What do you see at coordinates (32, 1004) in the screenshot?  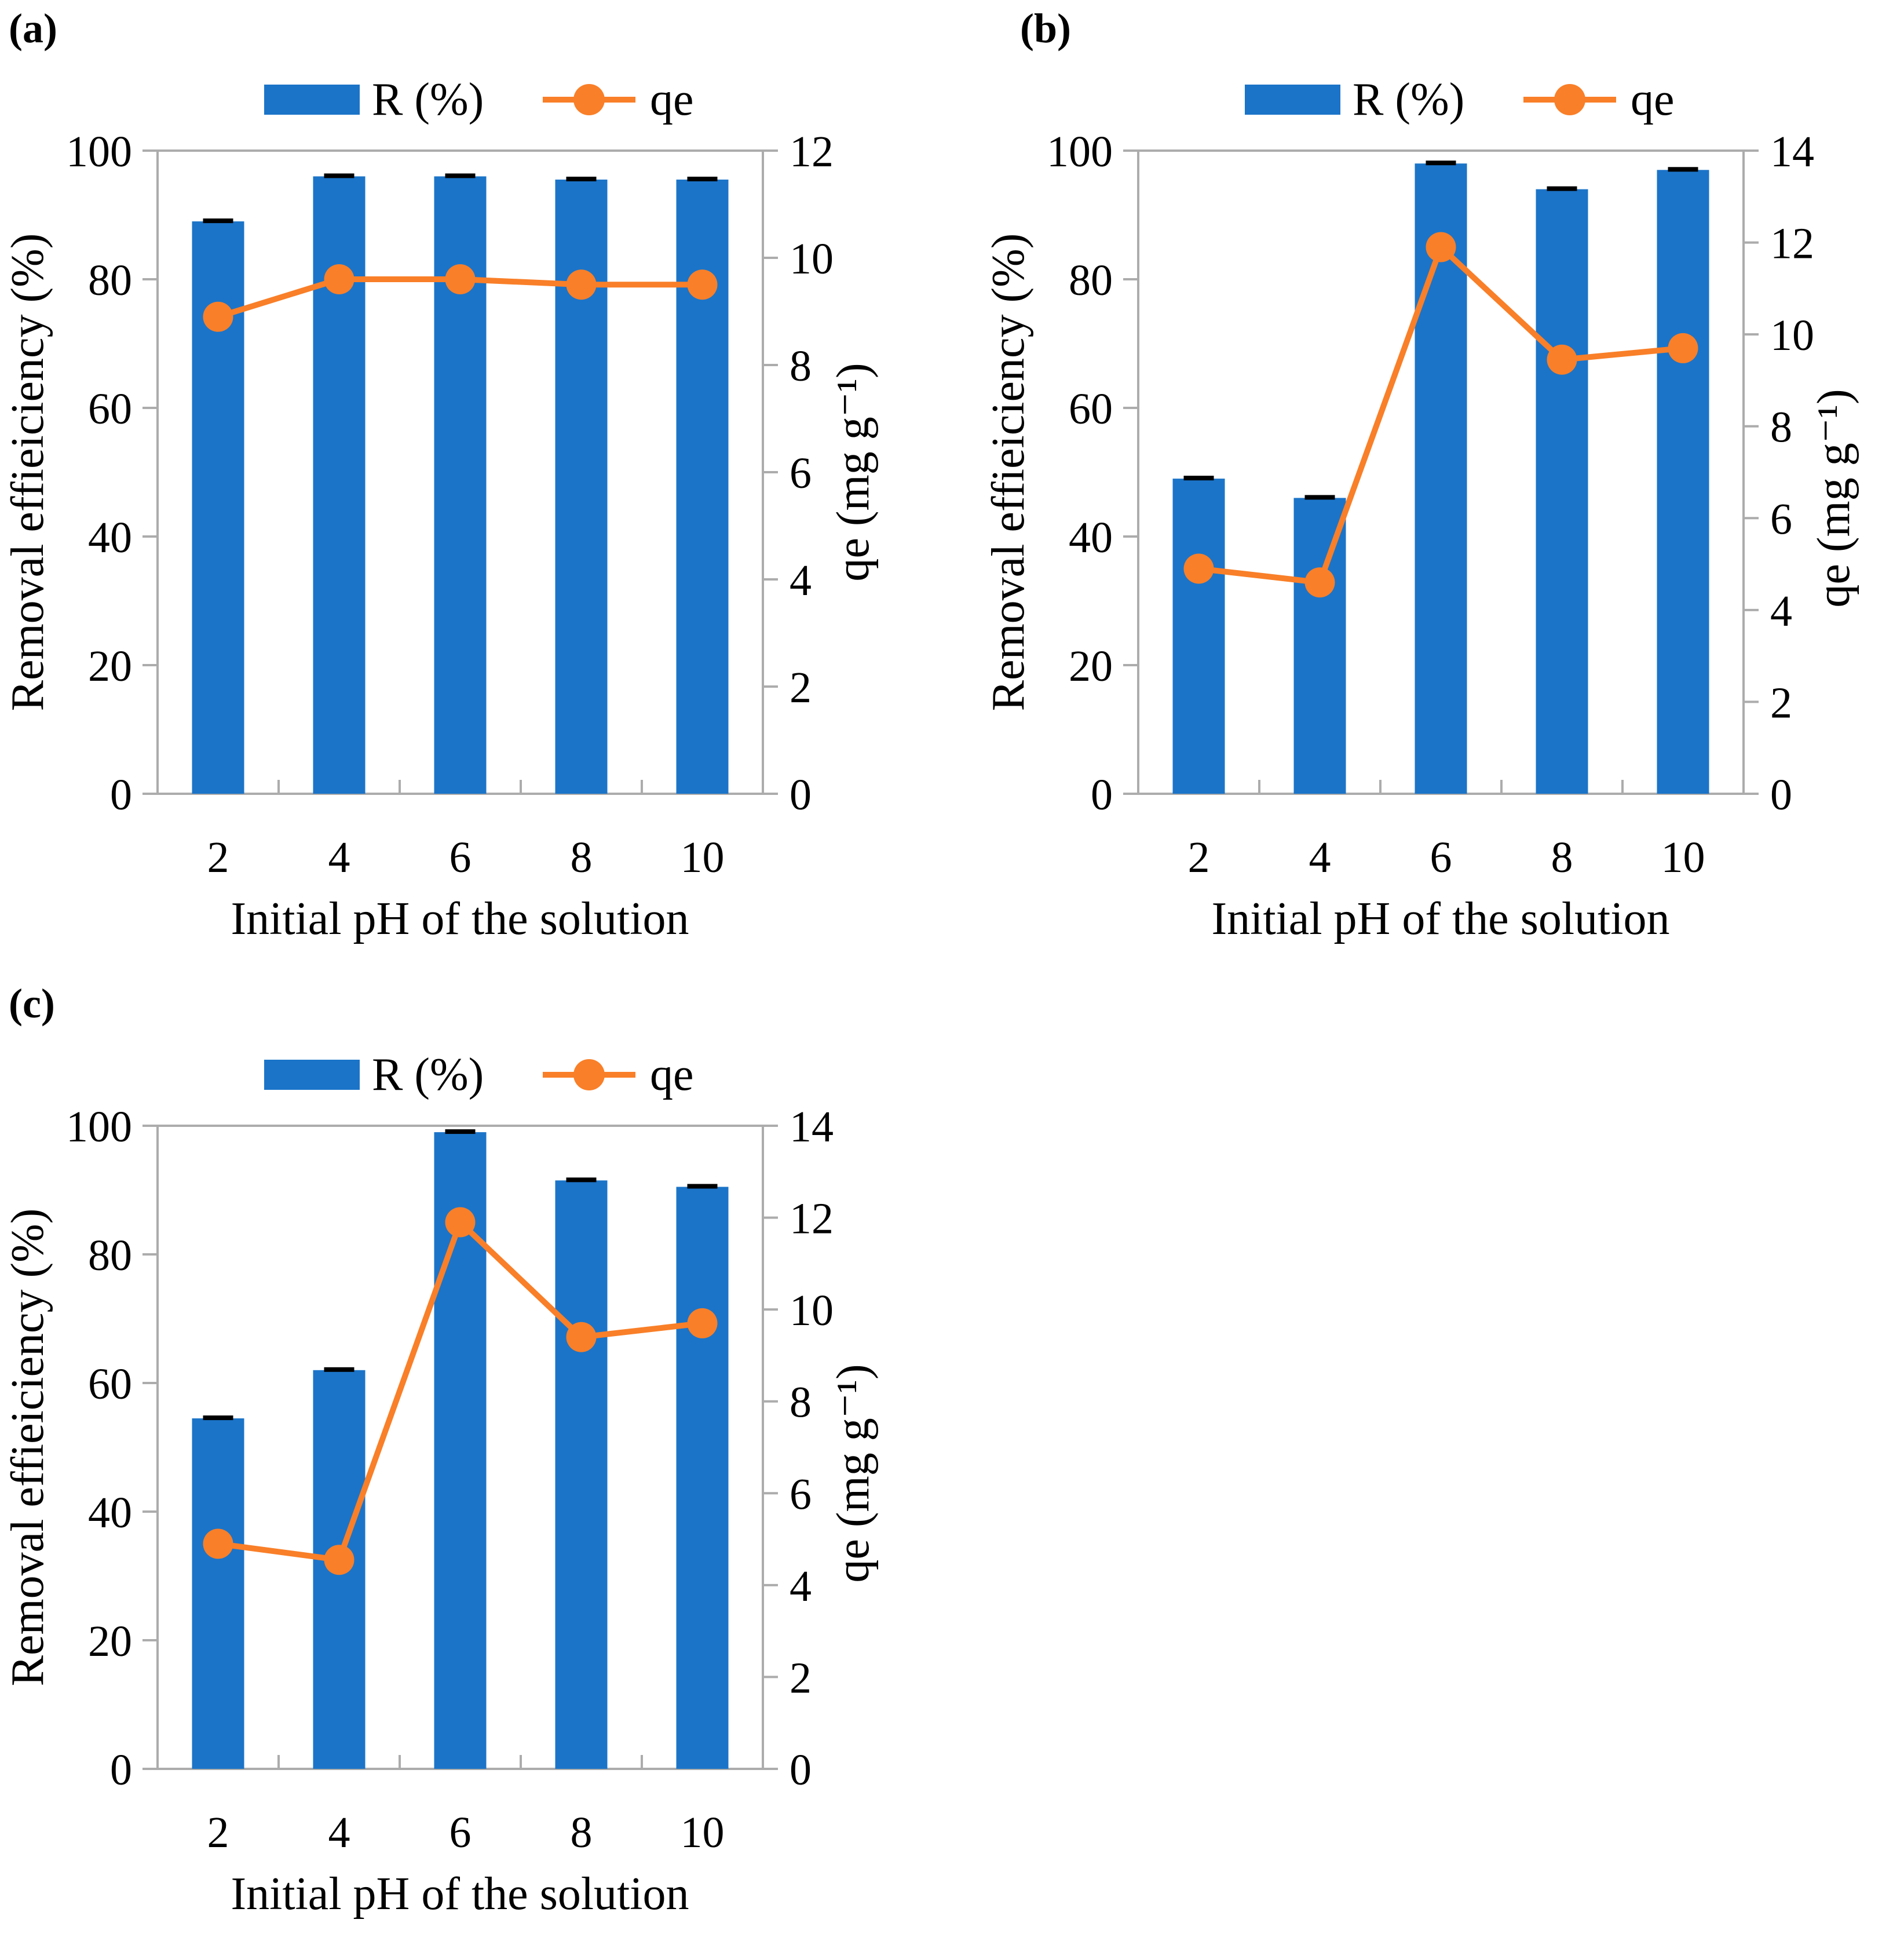 I see `panel-c-label: (c)` at bounding box center [32, 1004].